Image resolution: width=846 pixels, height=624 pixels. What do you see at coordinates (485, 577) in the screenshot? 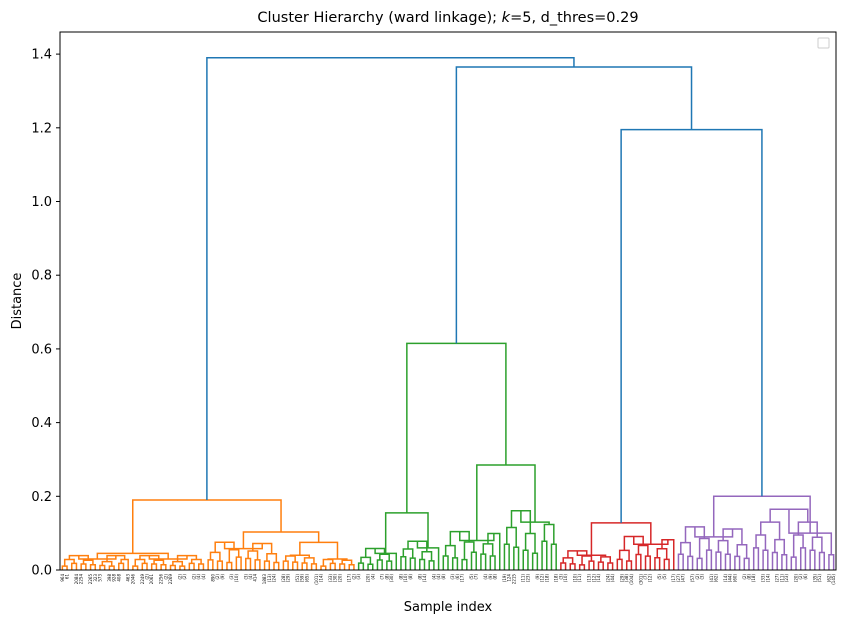
I see `leaf-label-65: (4)` at bounding box center [485, 577].